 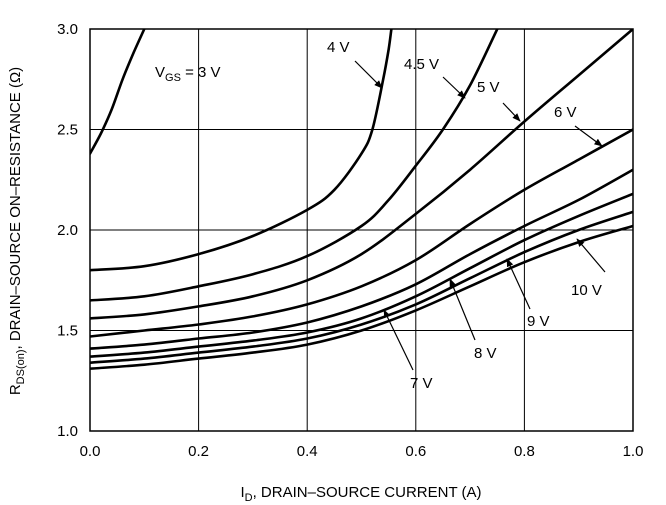 I want to click on curve-label: 4 V, so click(x=338, y=47).